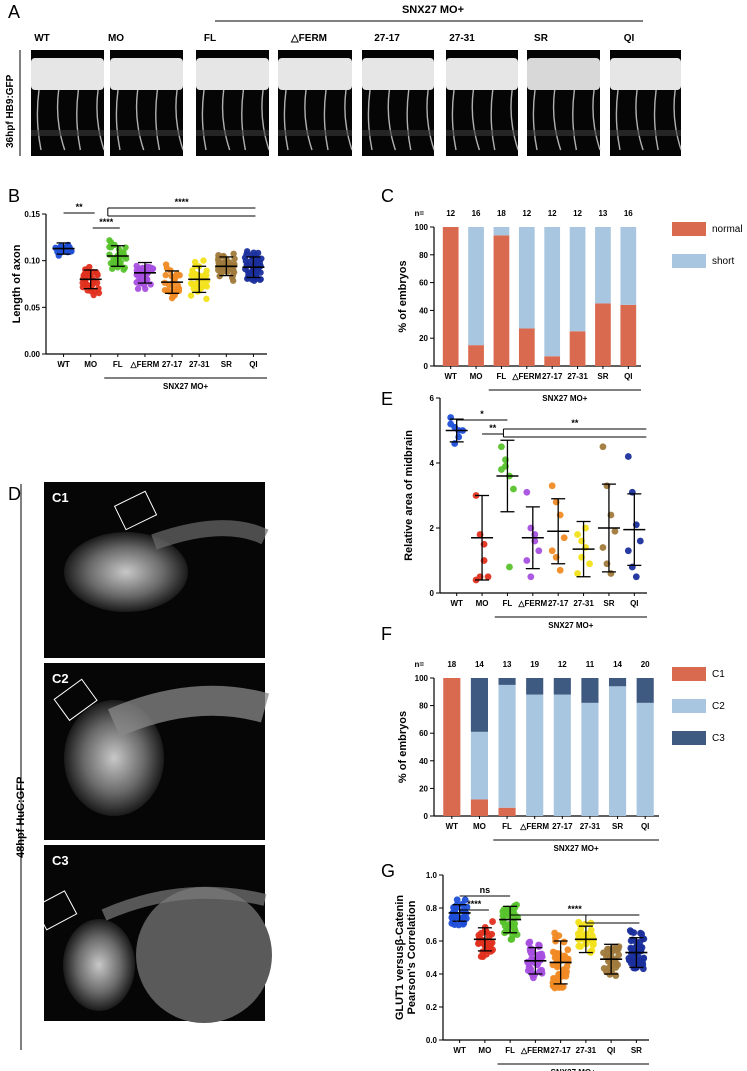  What do you see at coordinates (534, 664) in the screenshot?
I see `n-value: 19` at bounding box center [534, 664].